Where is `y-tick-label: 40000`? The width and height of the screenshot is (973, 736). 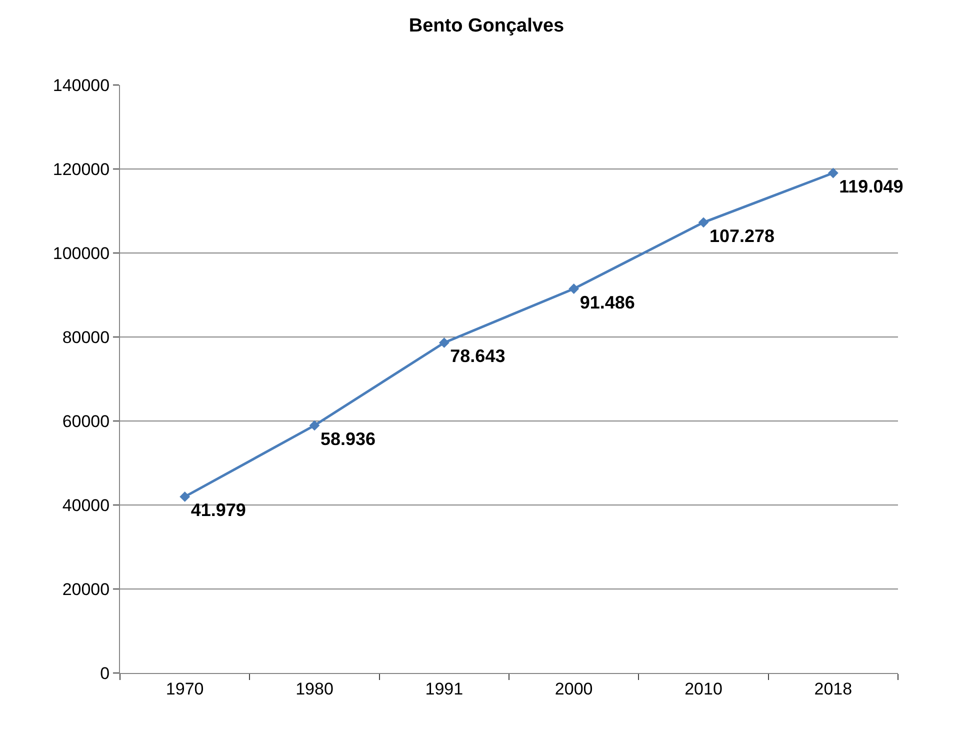 y-tick-label: 40000 is located at coordinates (86, 505).